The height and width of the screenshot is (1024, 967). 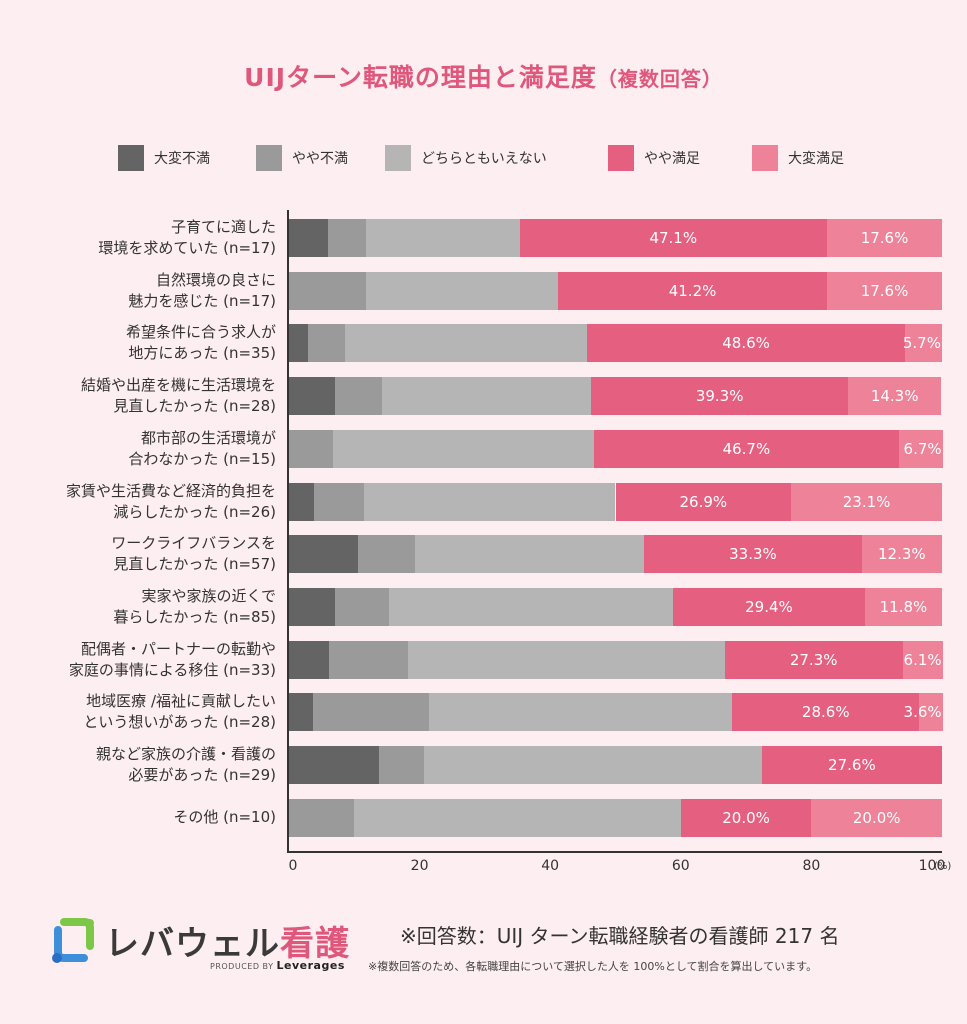 What do you see at coordinates (798, 158) in the screenshot?
I see `legend-item-very-satisfied: 大変満足` at bounding box center [798, 158].